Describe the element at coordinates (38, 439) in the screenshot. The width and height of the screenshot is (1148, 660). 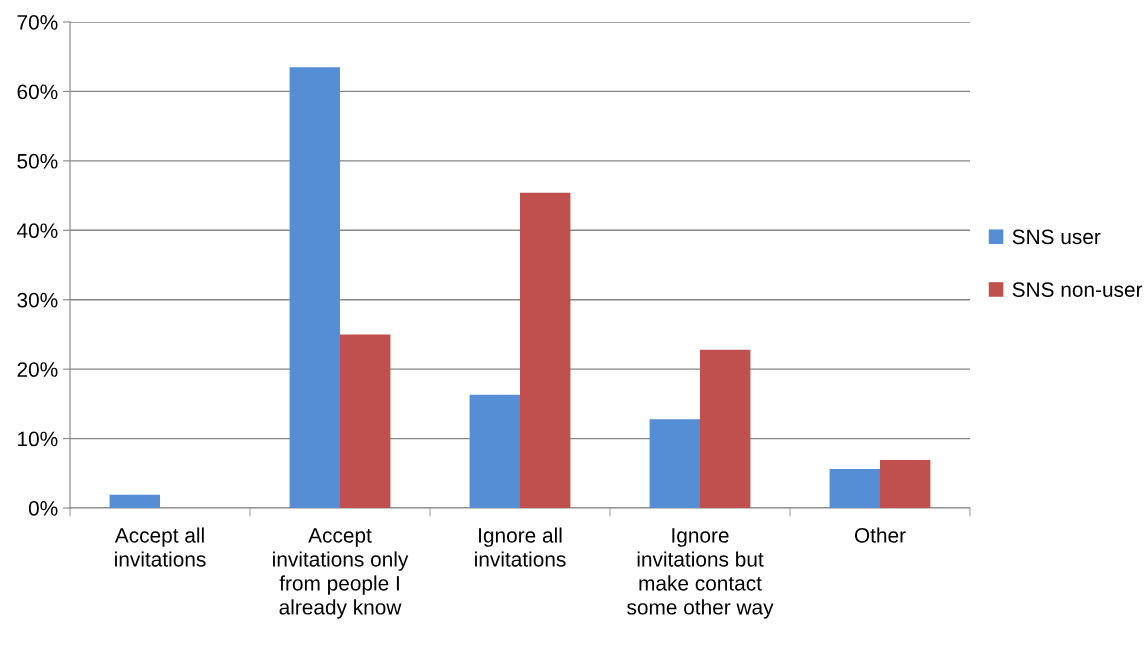
I see `y-tick-label: 10%` at that location.